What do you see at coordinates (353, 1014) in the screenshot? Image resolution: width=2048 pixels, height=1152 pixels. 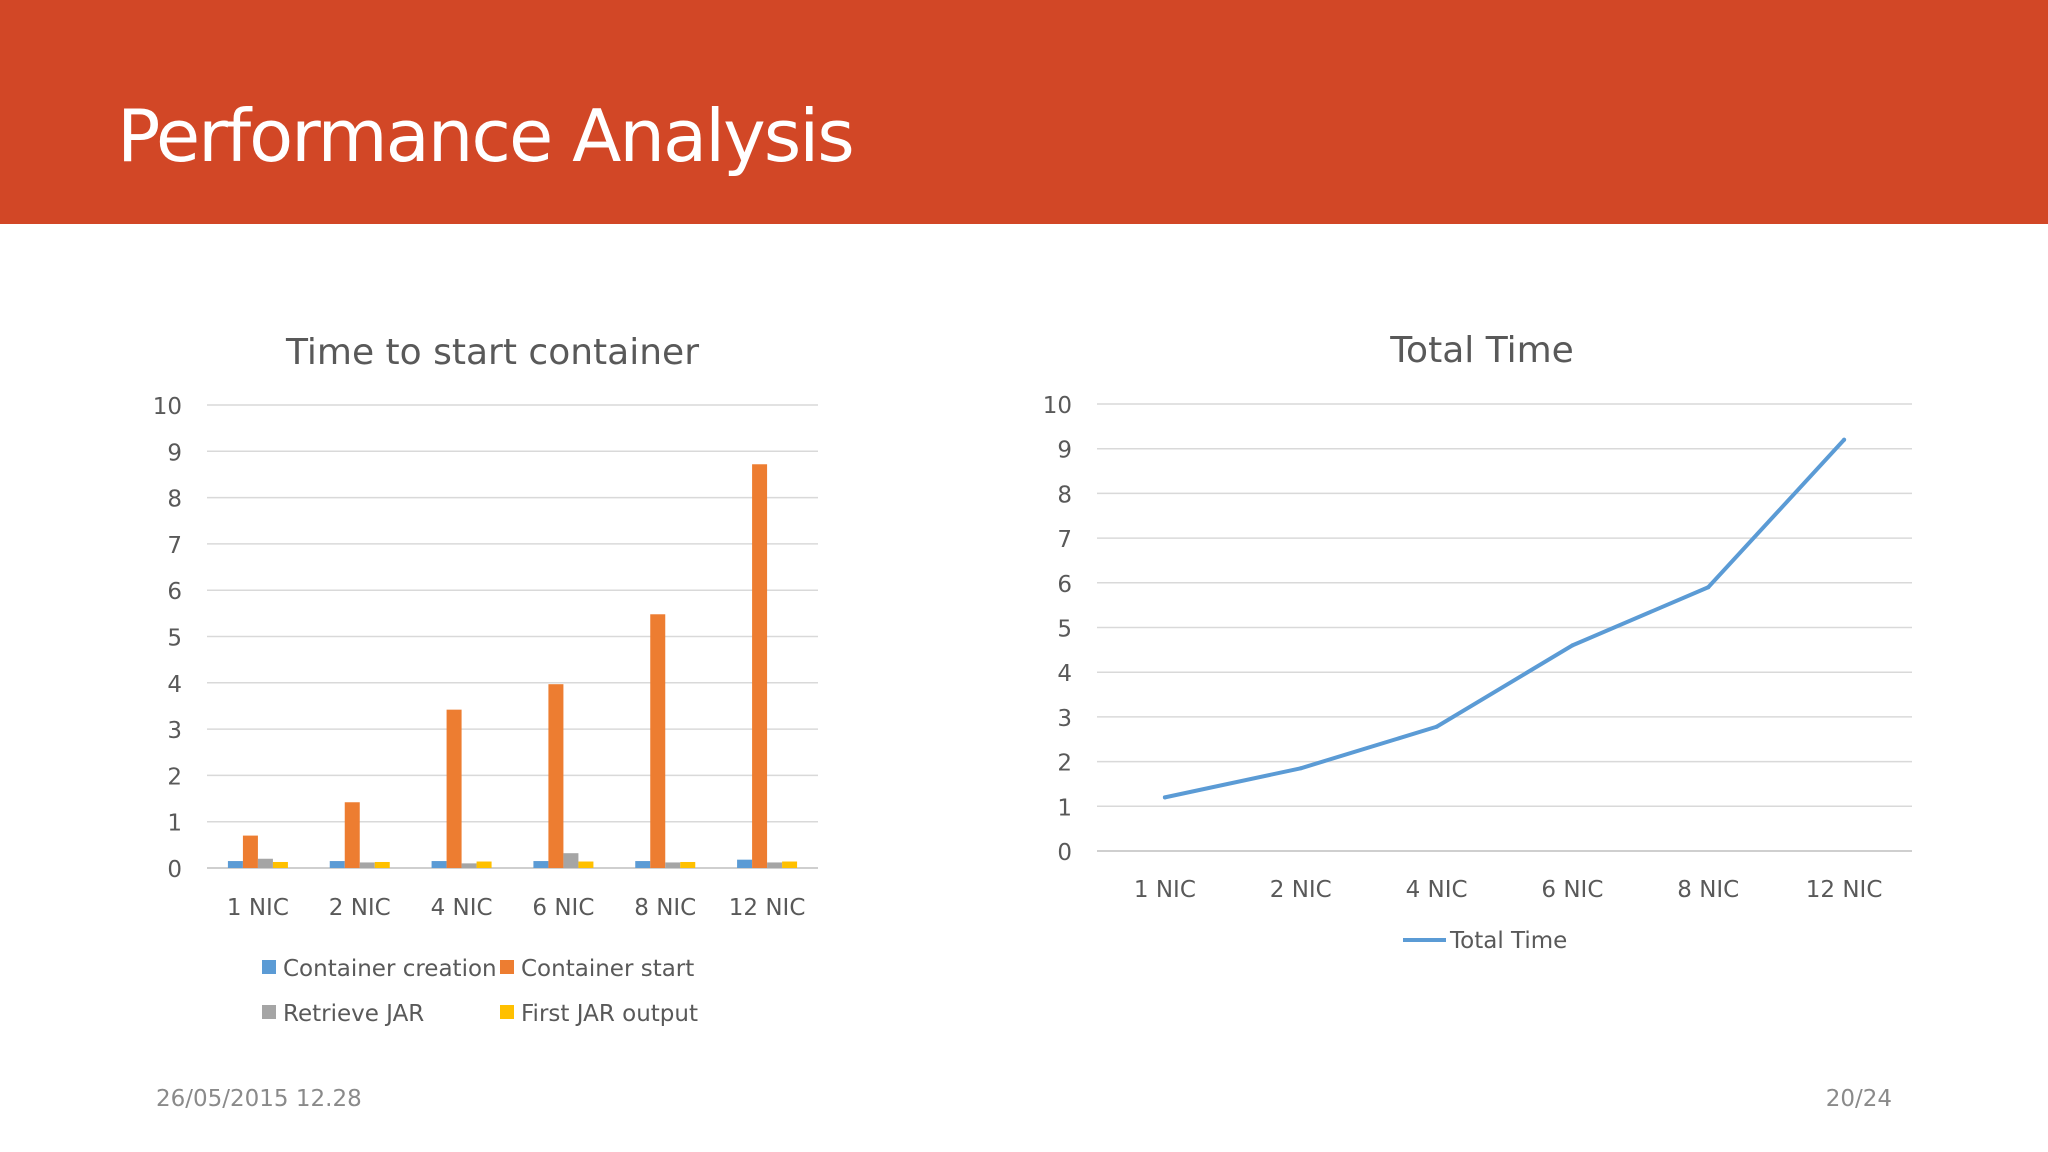 I see `legend-label: Retrieve JAR` at bounding box center [353, 1014].